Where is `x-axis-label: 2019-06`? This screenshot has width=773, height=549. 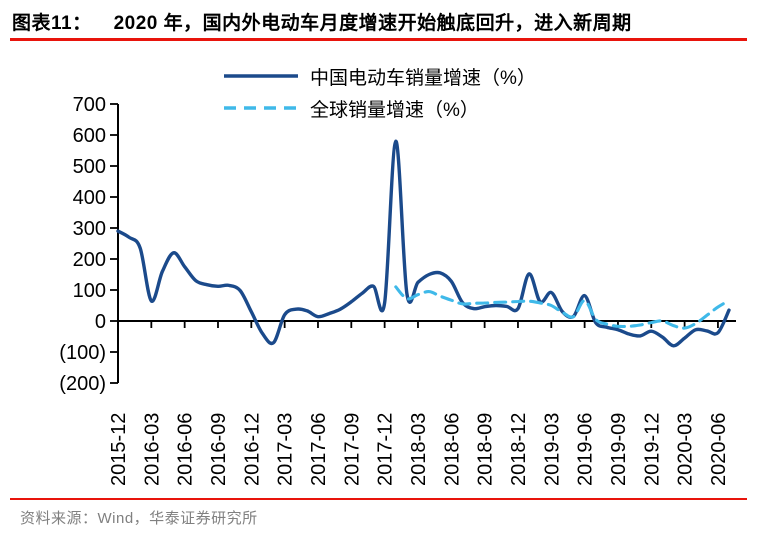
x-axis-label: 2019-06 is located at coordinates (586, 449).